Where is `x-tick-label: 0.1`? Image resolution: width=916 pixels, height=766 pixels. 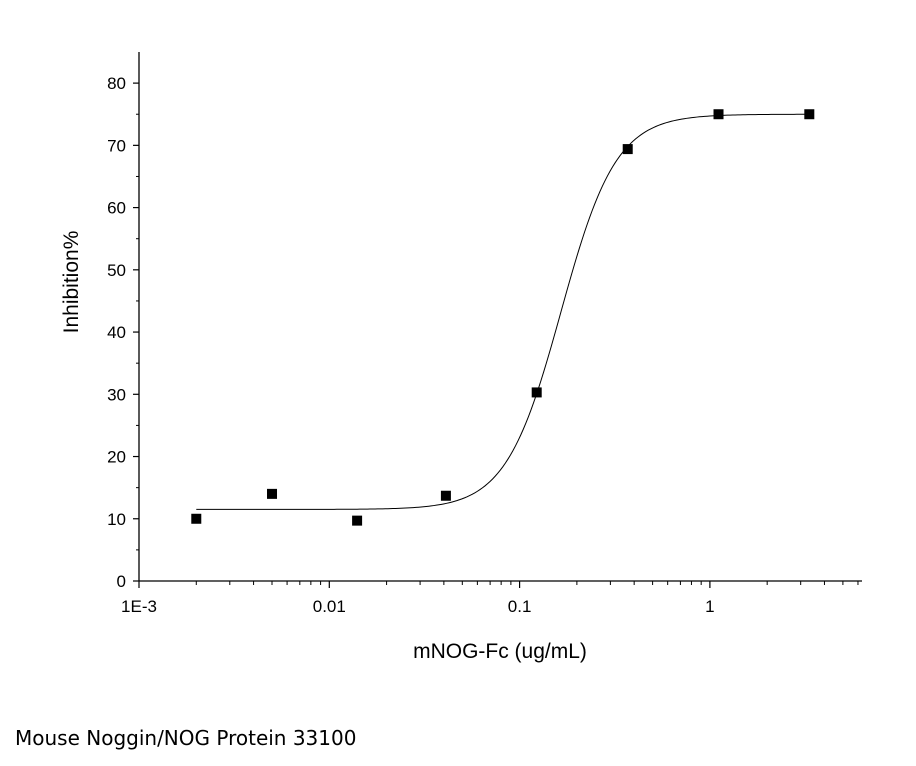 x-tick-label: 0.1 is located at coordinates (520, 606).